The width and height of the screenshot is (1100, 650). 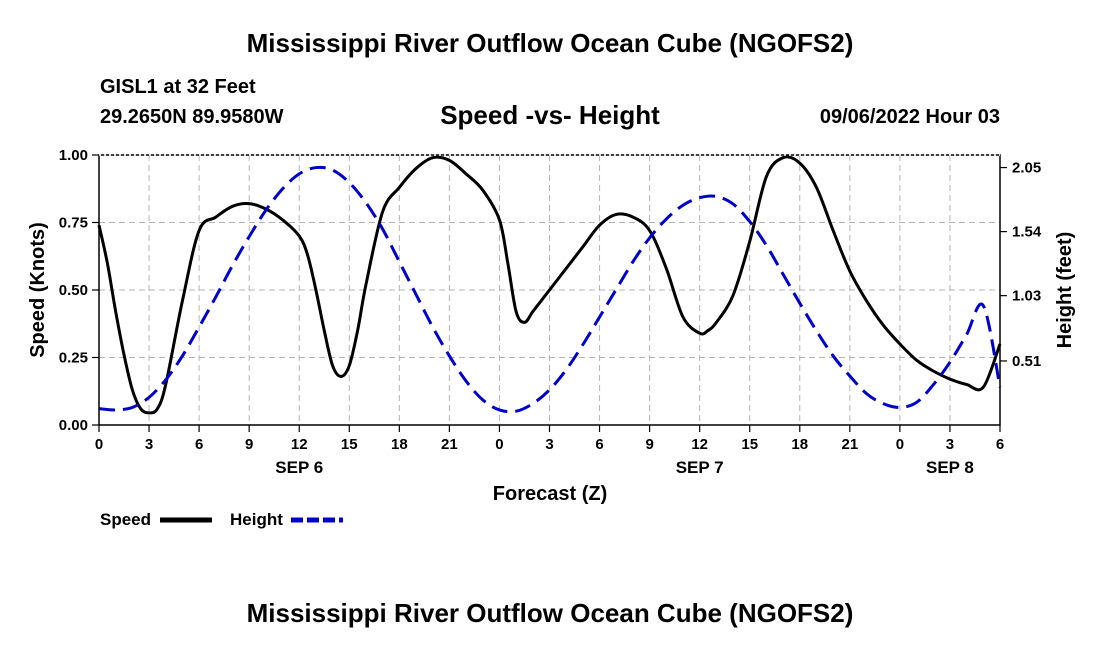 I want to click on date-label: SEP 7, so click(x=700, y=467).